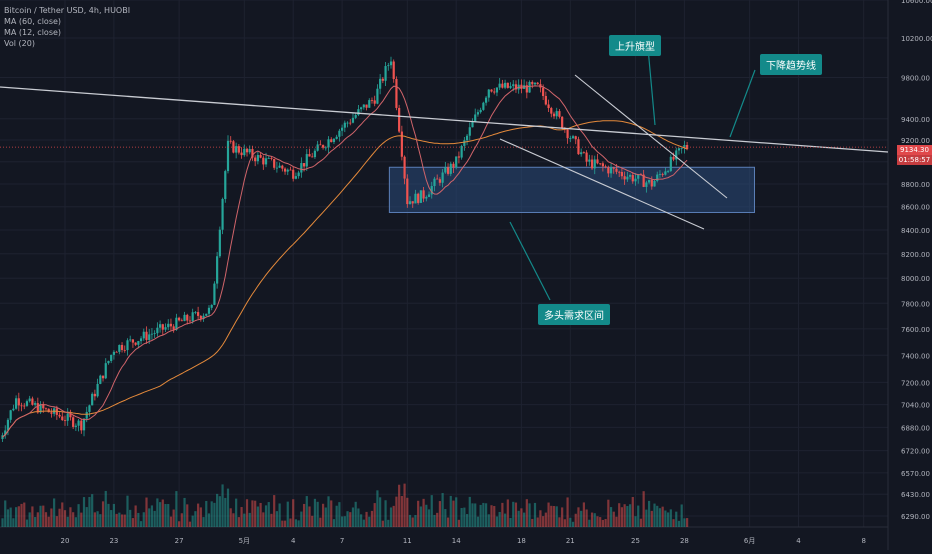  What do you see at coordinates (651, 136) in the screenshot?
I see `flag-upper-line` at bounding box center [651, 136].